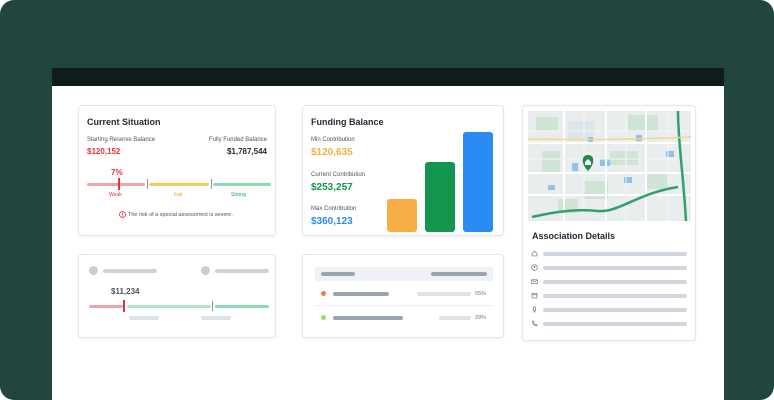 Image resolution: width=774 pixels, height=400 pixels. Describe the element at coordinates (121, 140) in the screenshot. I see `starting-reserve-label: Starting Reserve Balance` at that location.